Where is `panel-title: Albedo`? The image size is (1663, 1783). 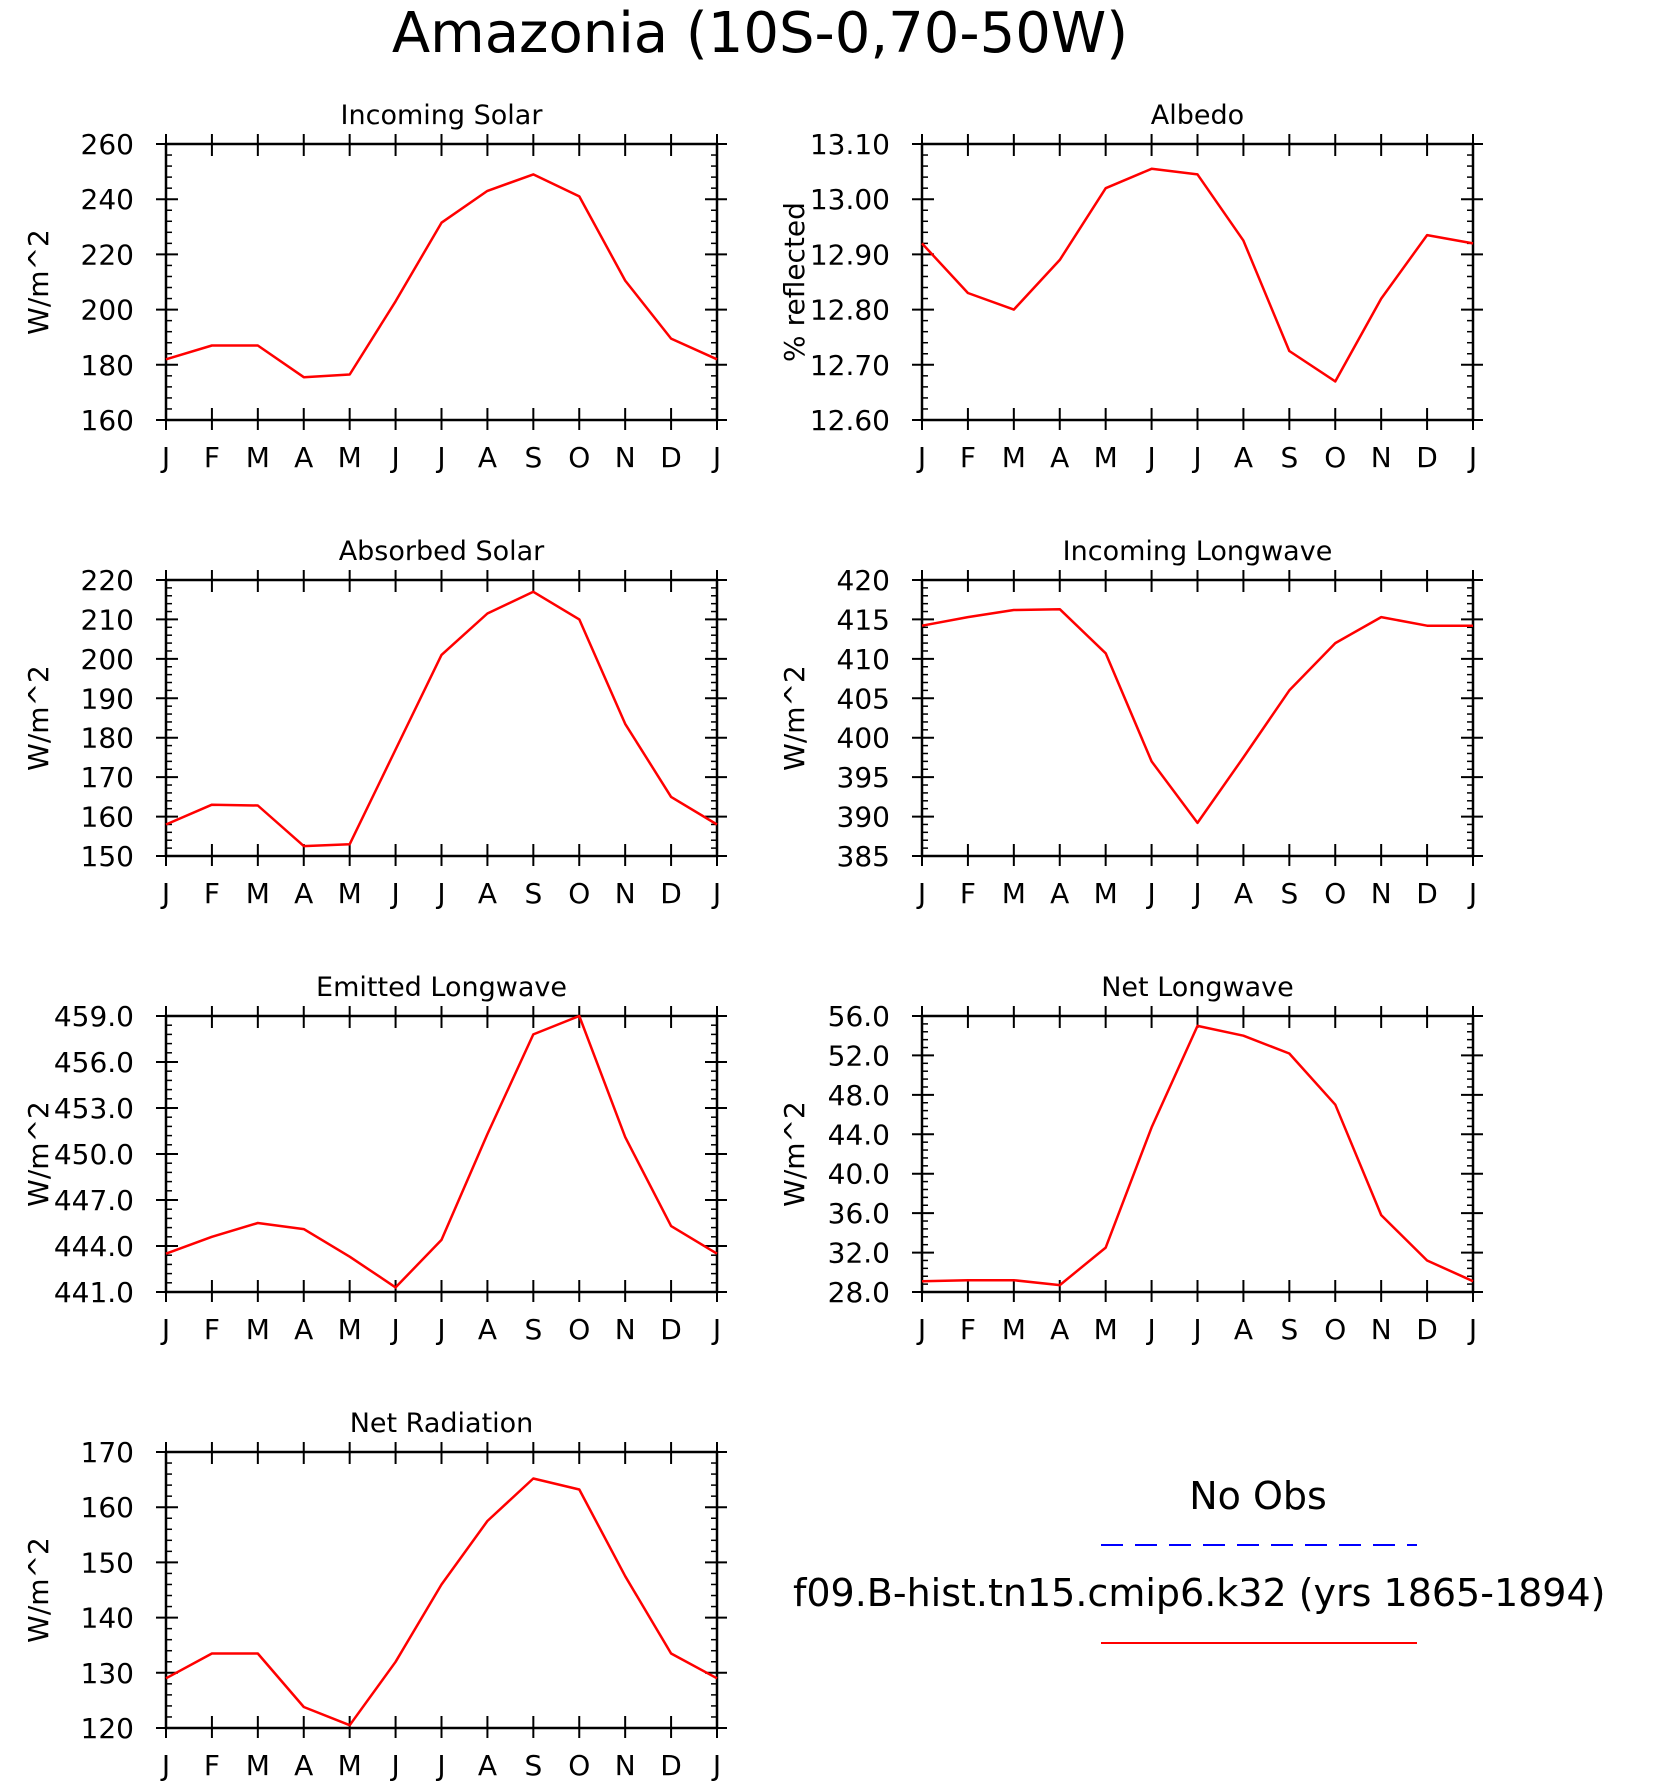
panel-title: Albedo is located at coordinates (1197, 115).